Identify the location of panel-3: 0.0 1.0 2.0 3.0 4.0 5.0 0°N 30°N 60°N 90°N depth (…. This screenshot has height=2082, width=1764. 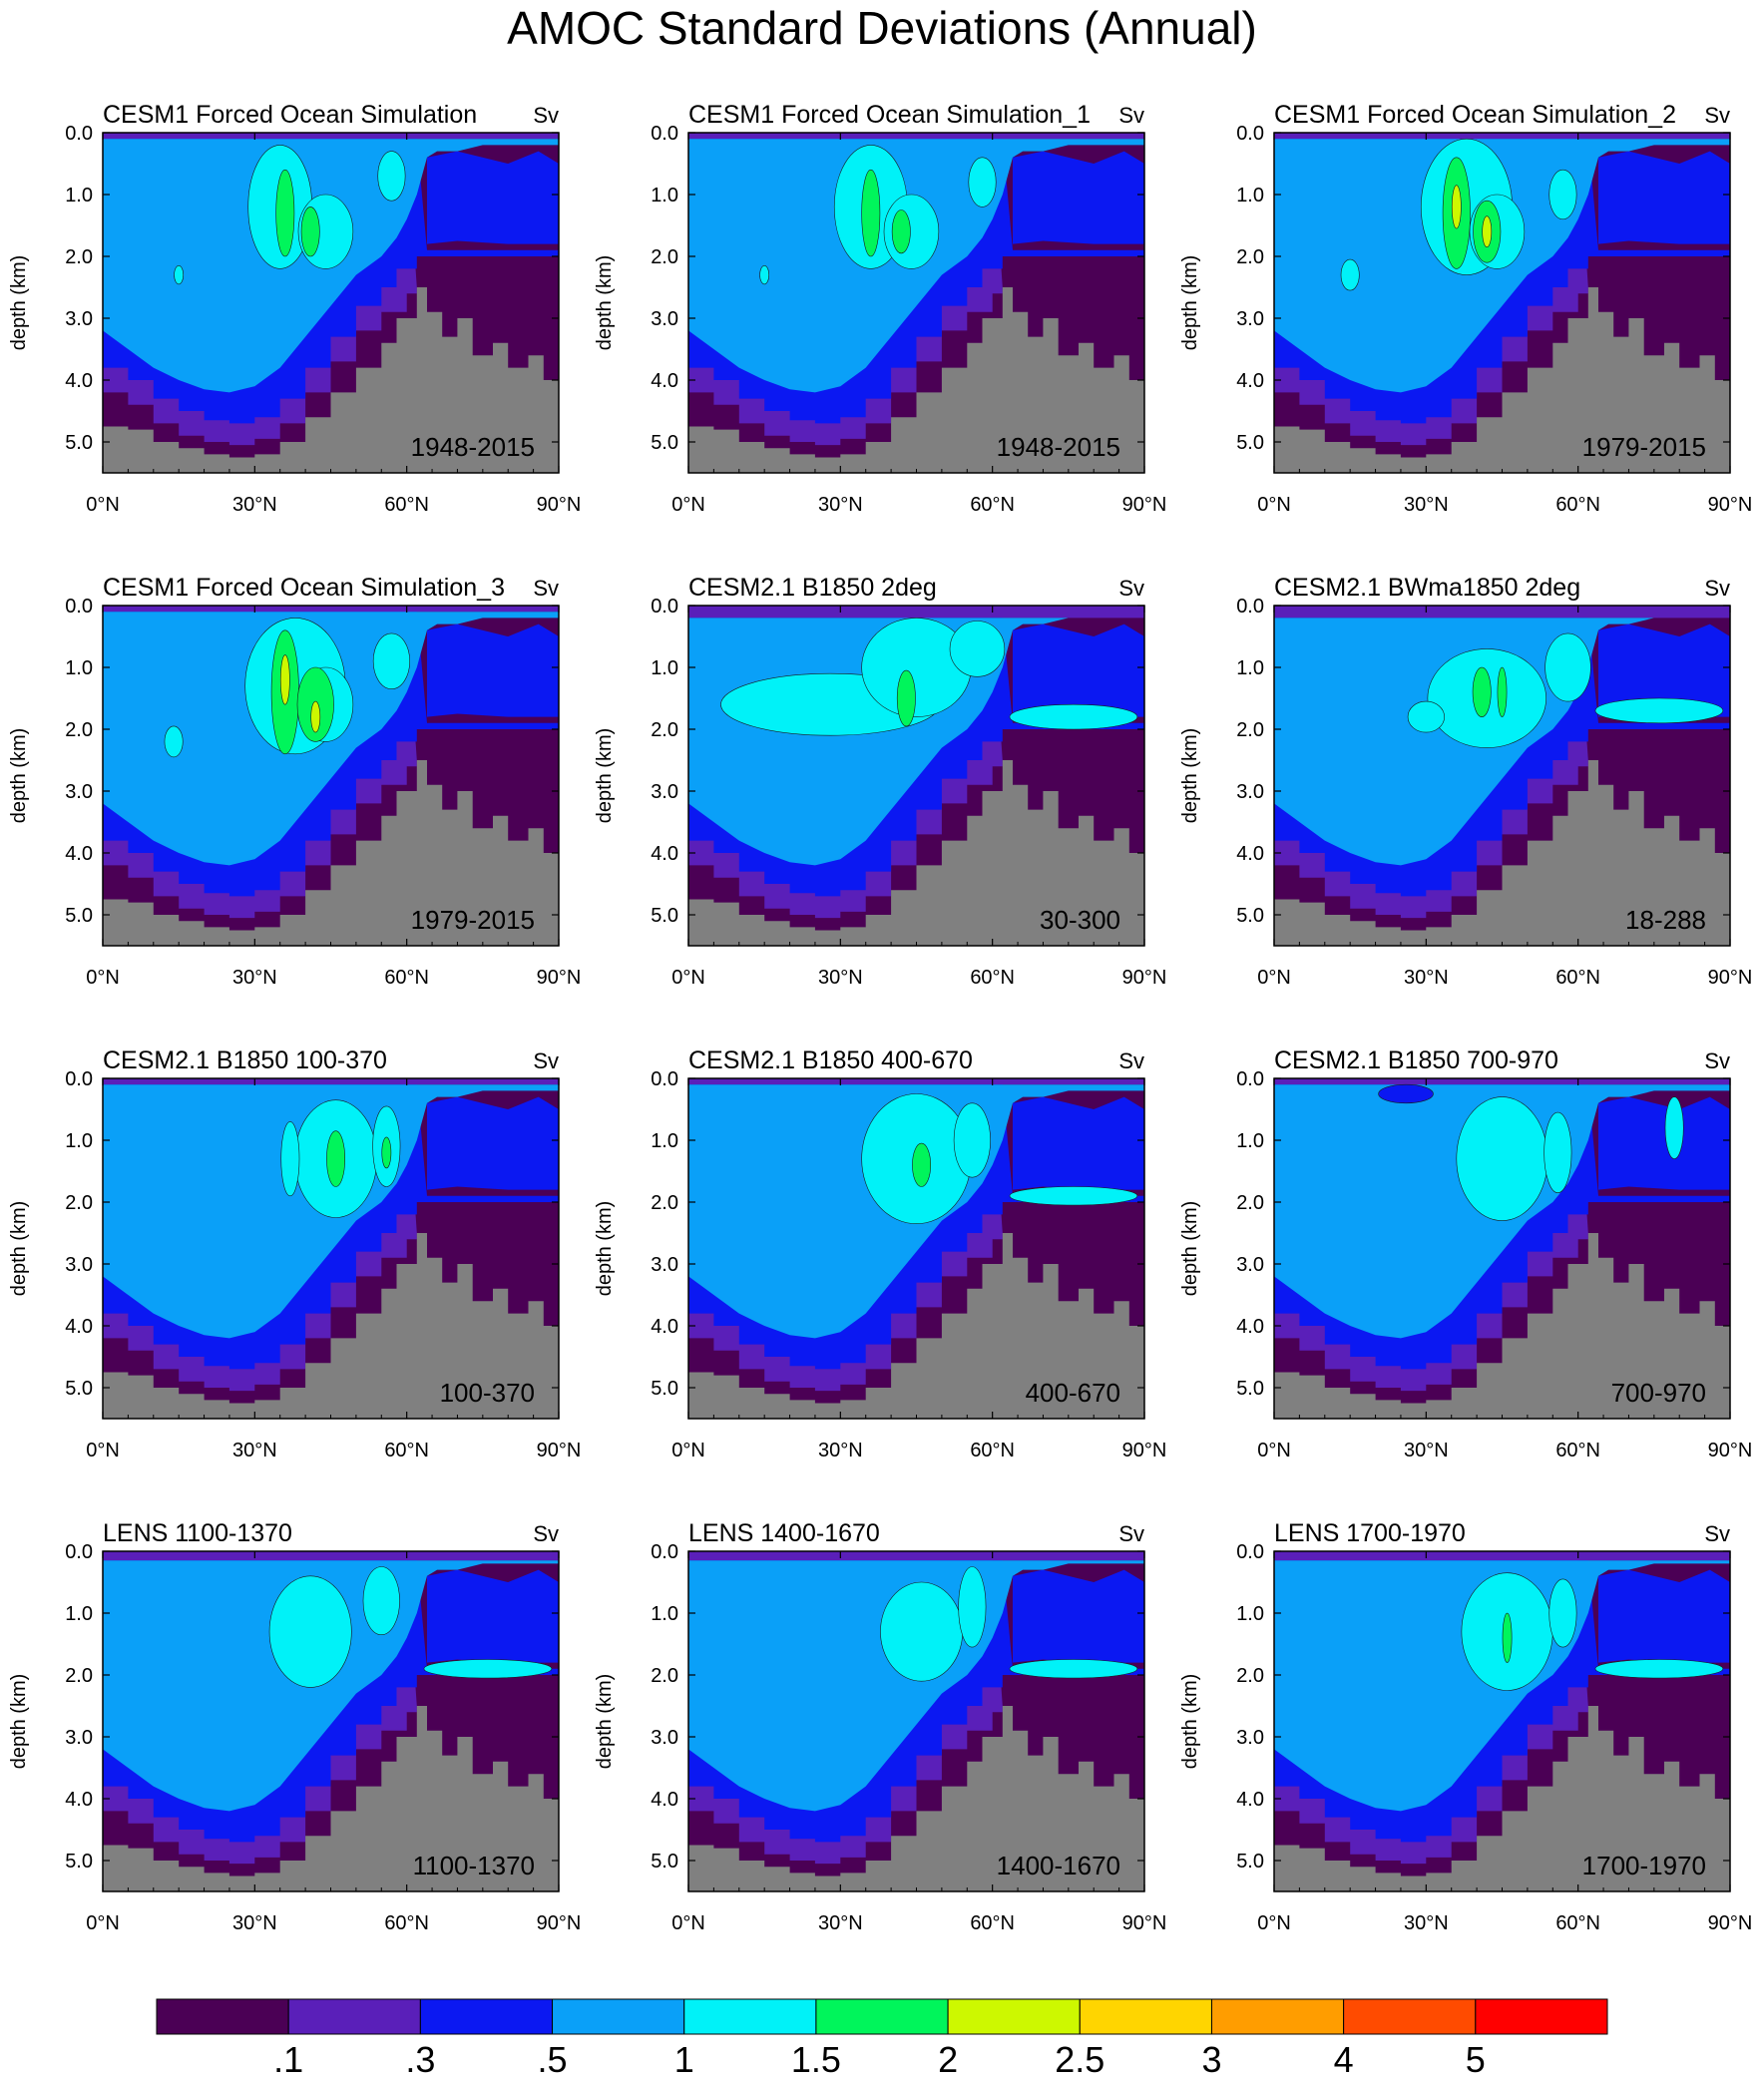
(1465, 308).